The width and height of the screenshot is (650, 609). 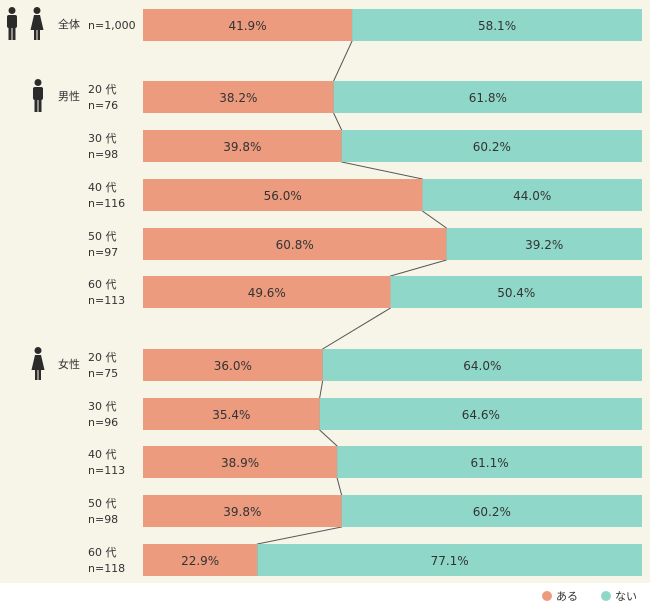 What do you see at coordinates (69, 364) in the screenshot?
I see `group-label: 女性` at bounding box center [69, 364].